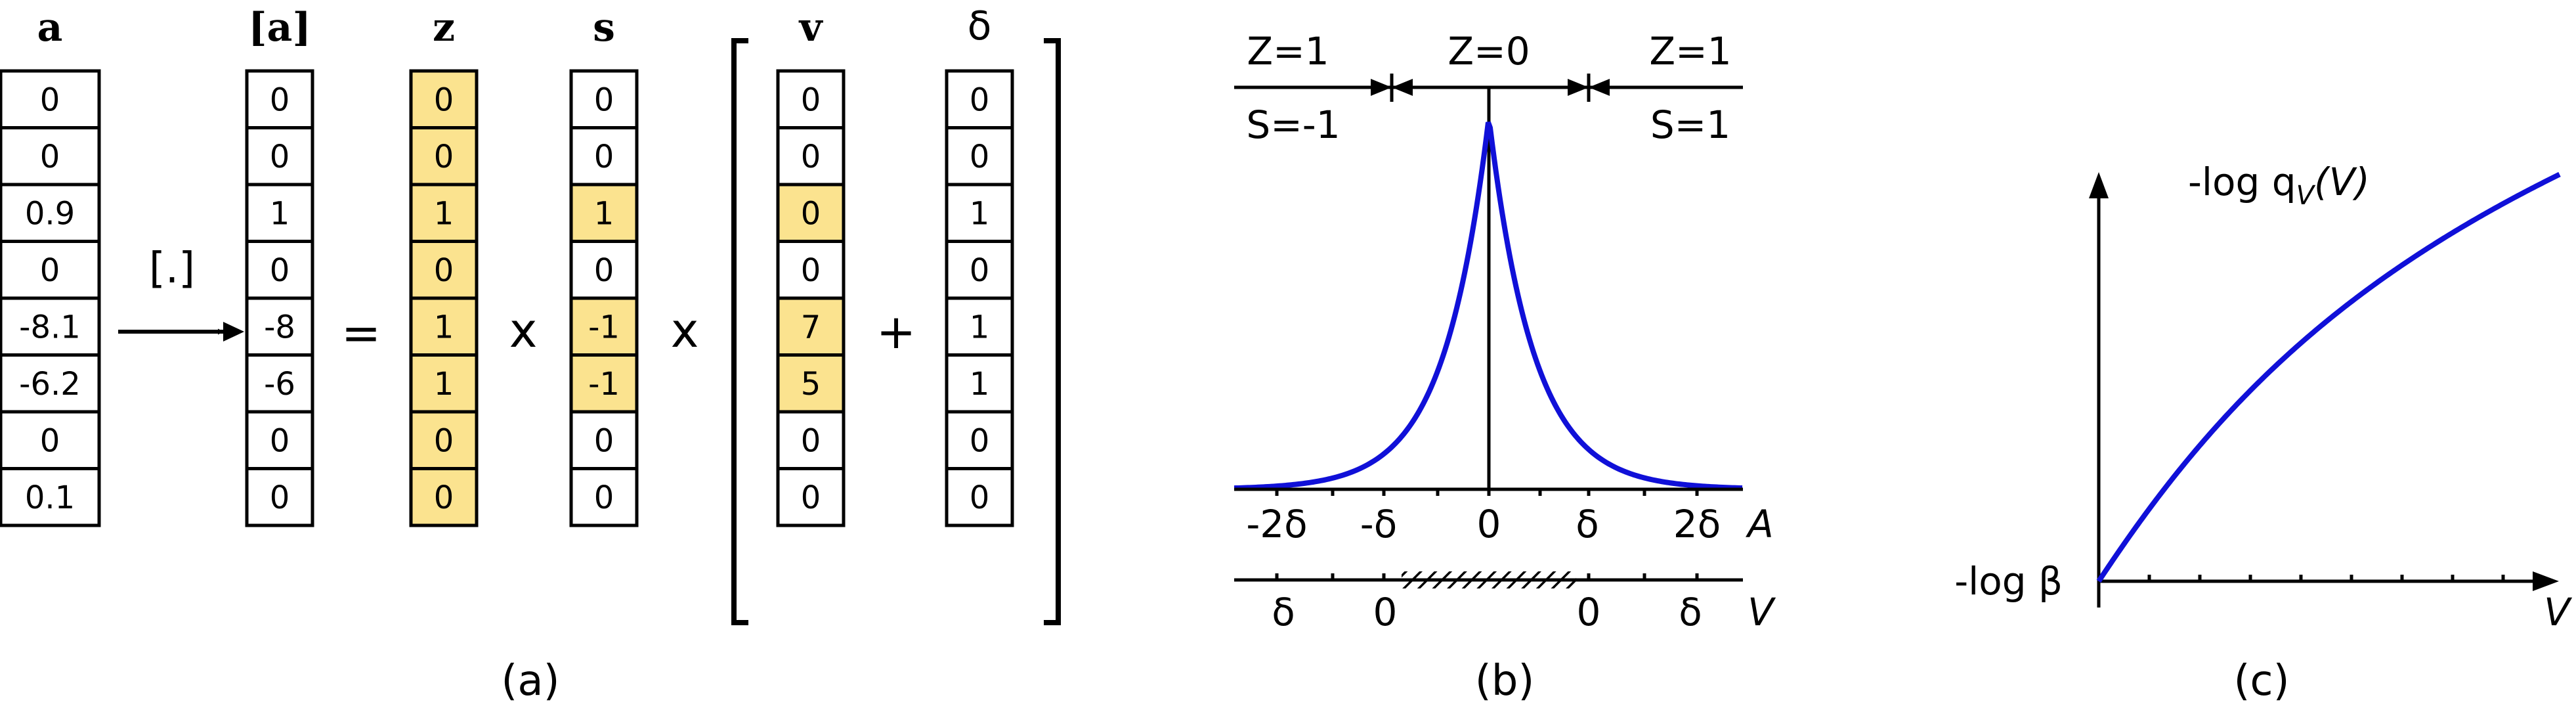 Image resolution: width=2576 pixels, height=708 pixels. What do you see at coordinates (1276, 524) in the screenshot?
I see `a-tick-label-minus-2delta: -2δ` at bounding box center [1276, 524].